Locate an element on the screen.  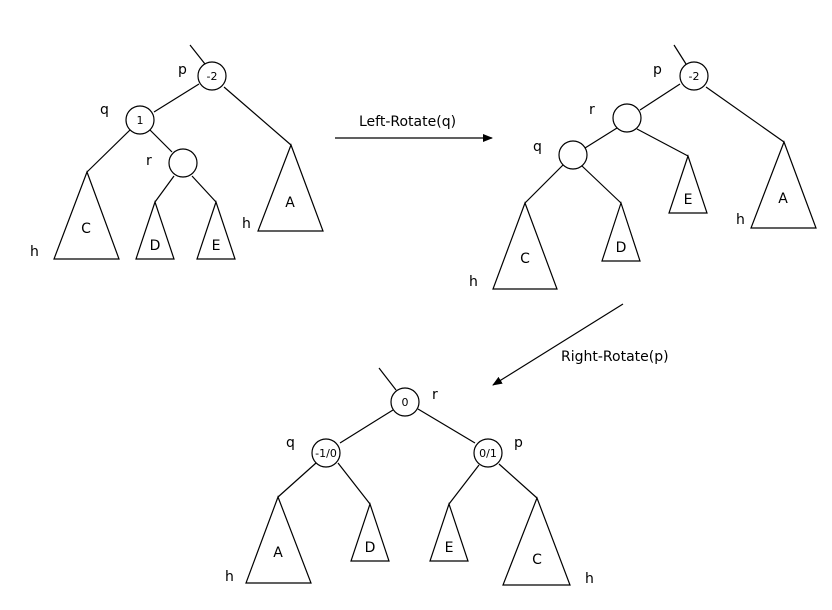
right-rotate-arrow: Right-Rotate(p) is located at coordinates (580, 344).